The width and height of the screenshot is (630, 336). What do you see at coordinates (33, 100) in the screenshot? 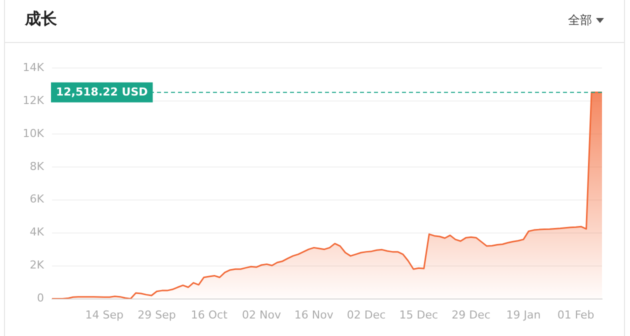
I see `y-tick-label: 12K` at bounding box center [33, 100].